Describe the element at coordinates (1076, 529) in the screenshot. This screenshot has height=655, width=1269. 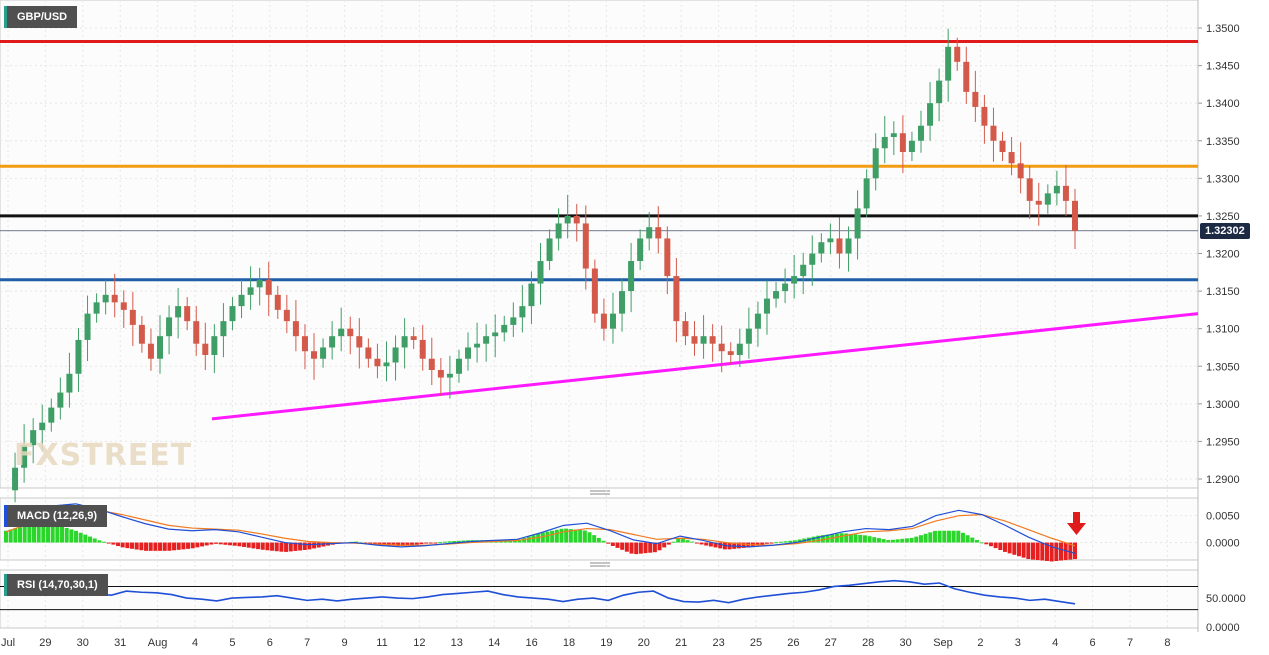
I see `down-arrow-head` at that location.